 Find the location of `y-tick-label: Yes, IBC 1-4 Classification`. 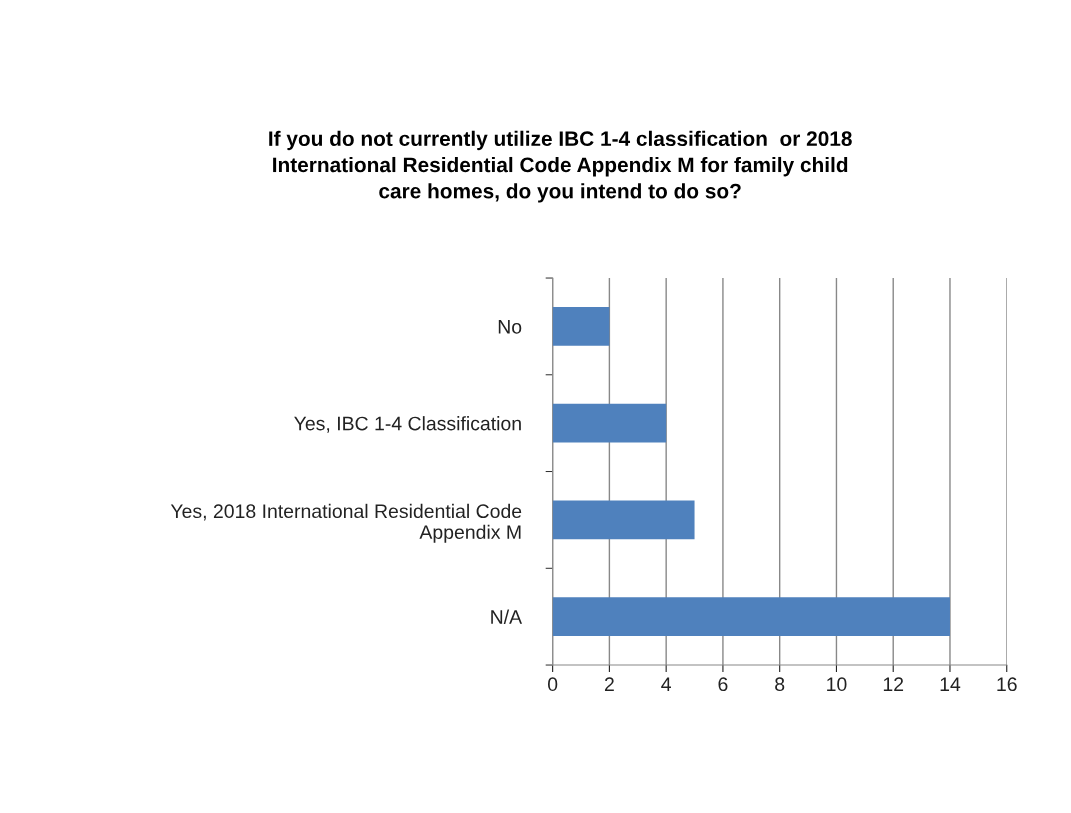

y-tick-label: Yes, IBC 1-4 Classification is located at coordinates (407, 424).